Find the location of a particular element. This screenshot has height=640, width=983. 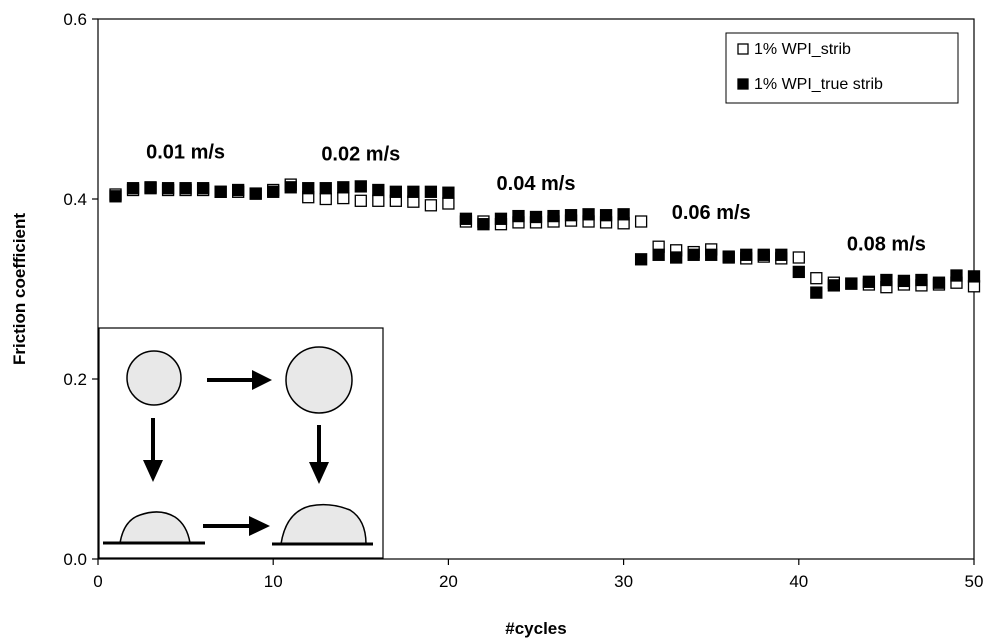

y-axis: 0.0 0.2 0.4 0.6 is located at coordinates (80, 289).